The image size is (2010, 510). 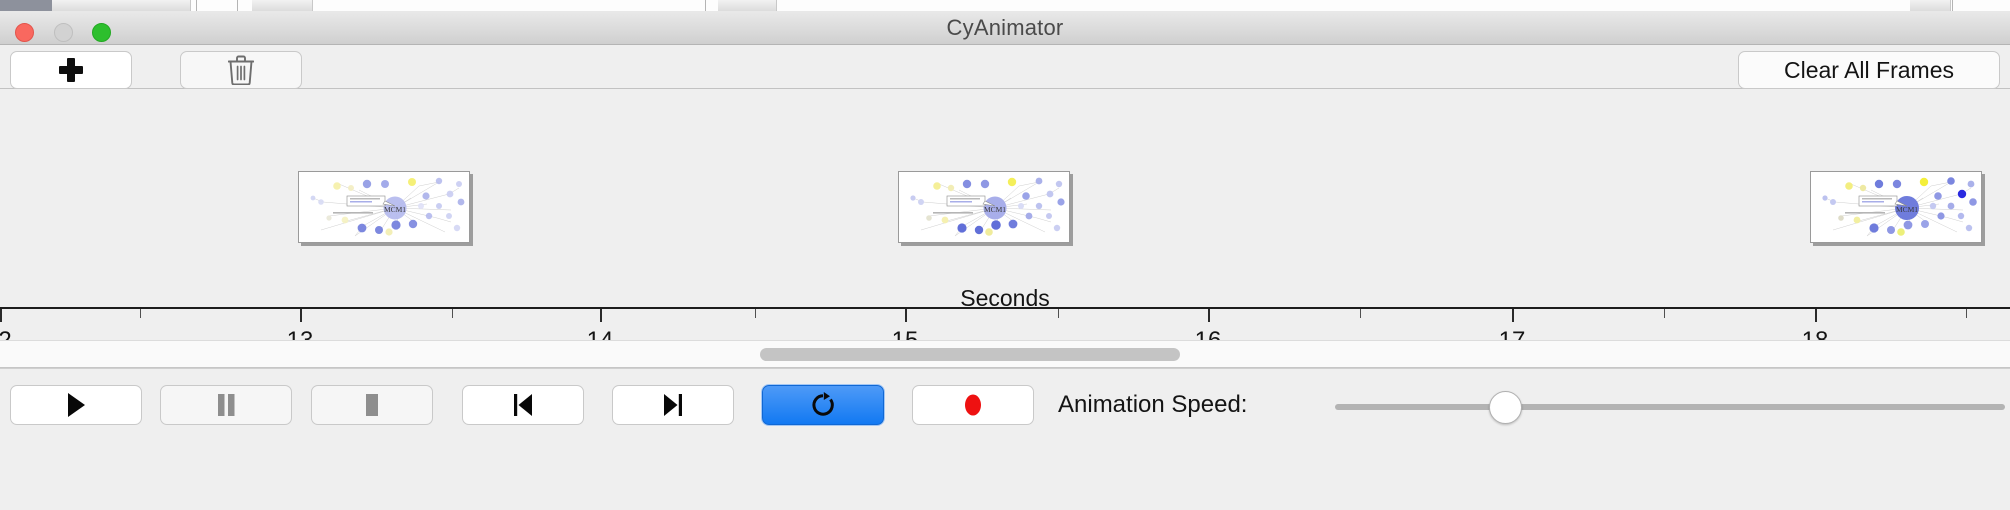 I want to click on window-title: CyAnimator, so click(x=1005, y=27).